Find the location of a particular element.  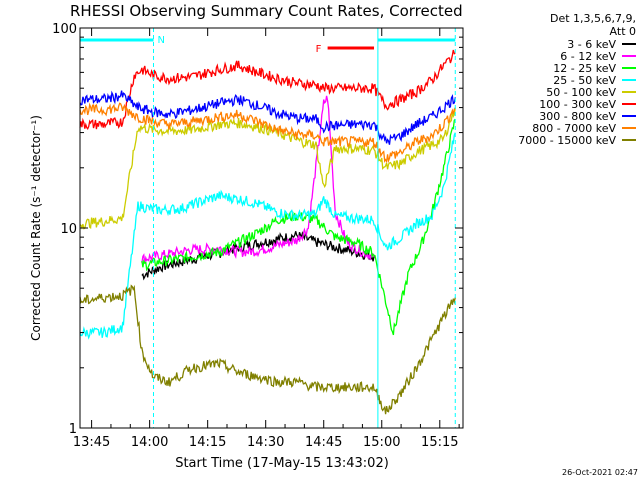

legend-header-attenuator: Att 0 is located at coordinates (622, 31).